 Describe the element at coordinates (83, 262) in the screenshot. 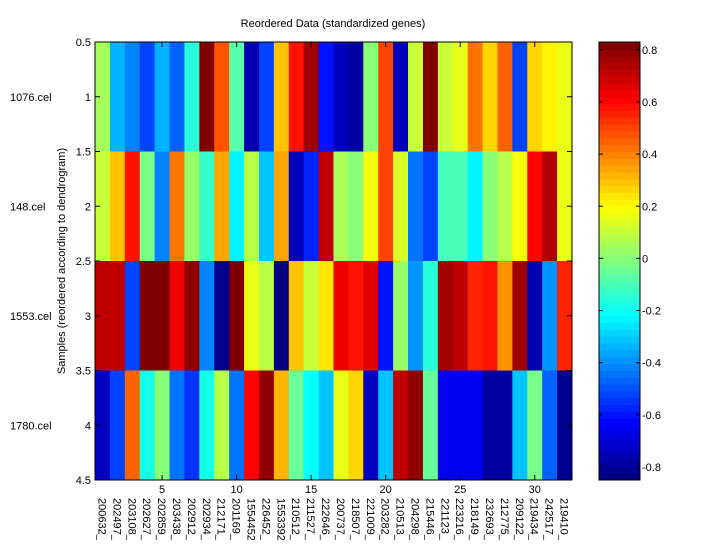

I see `y-tick-label: 2.5` at that location.